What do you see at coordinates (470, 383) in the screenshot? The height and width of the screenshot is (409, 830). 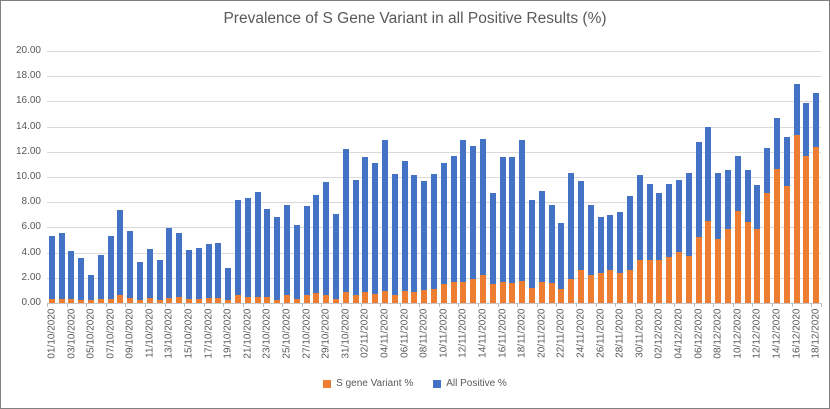 I see `legend-item-all-positive: All Positive %` at bounding box center [470, 383].